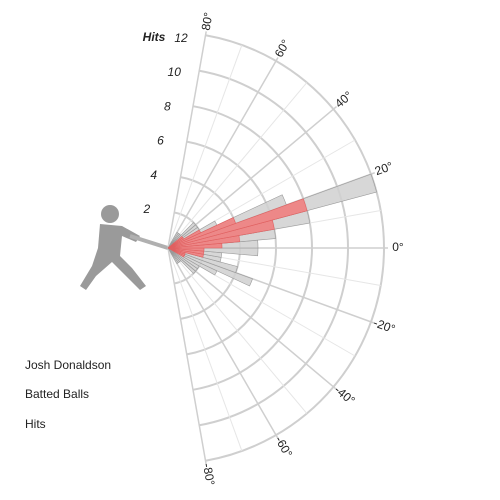  I want to click on legend-player: Josh Donaldson, so click(68, 365).